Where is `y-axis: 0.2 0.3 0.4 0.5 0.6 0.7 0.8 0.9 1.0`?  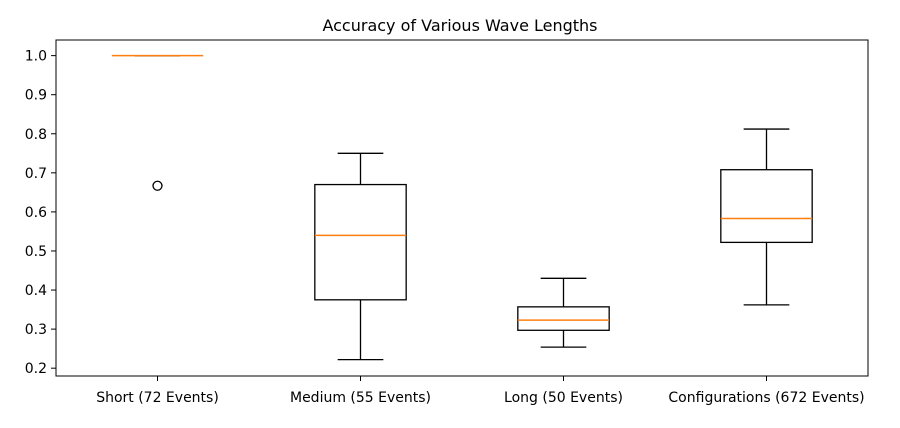 y-axis: 0.2 0.3 0.4 0.5 0.6 0.7 0.8 0.9 1.0 is located at coordinates (40, 213).